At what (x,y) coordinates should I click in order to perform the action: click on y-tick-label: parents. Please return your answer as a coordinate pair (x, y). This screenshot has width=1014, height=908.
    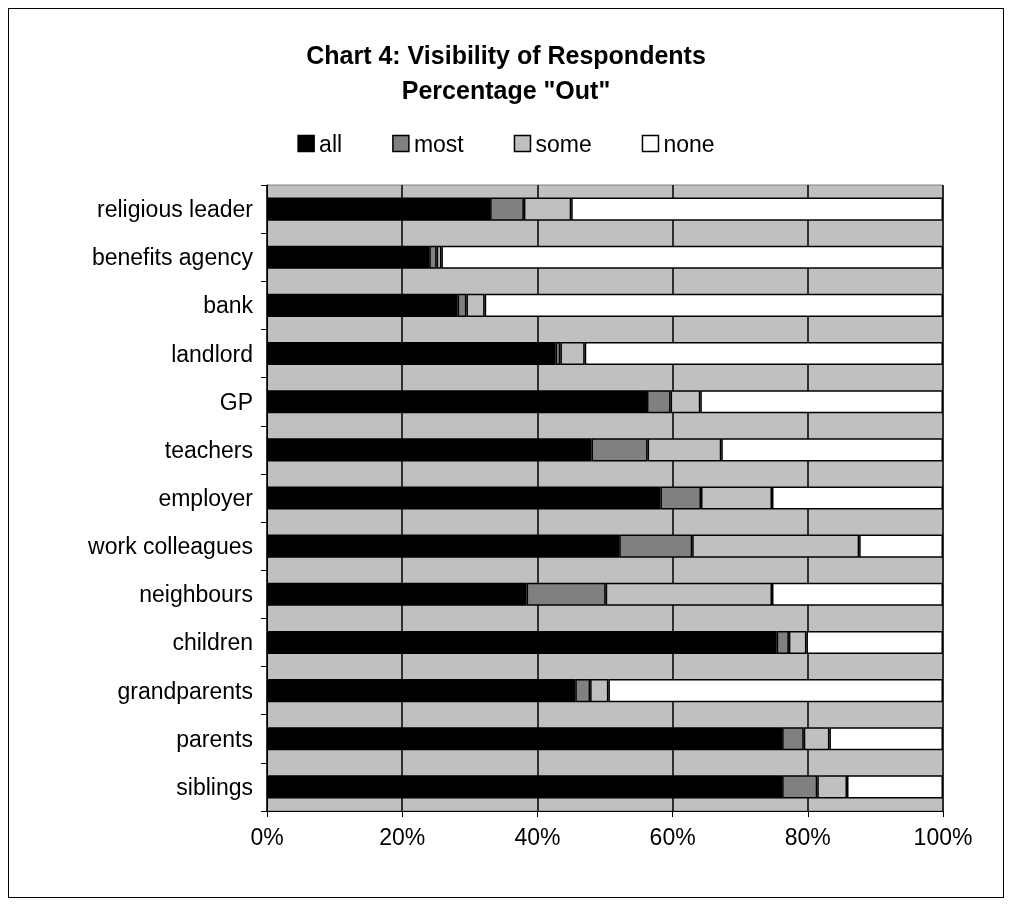
    Looking at the image, I should click on (214, 738).